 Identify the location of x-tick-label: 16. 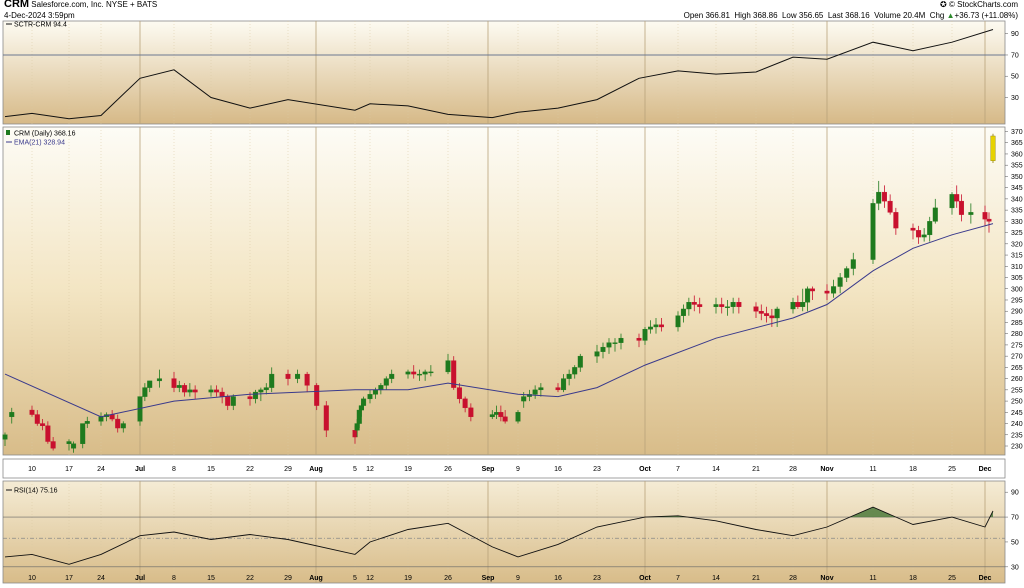
(558, 578).